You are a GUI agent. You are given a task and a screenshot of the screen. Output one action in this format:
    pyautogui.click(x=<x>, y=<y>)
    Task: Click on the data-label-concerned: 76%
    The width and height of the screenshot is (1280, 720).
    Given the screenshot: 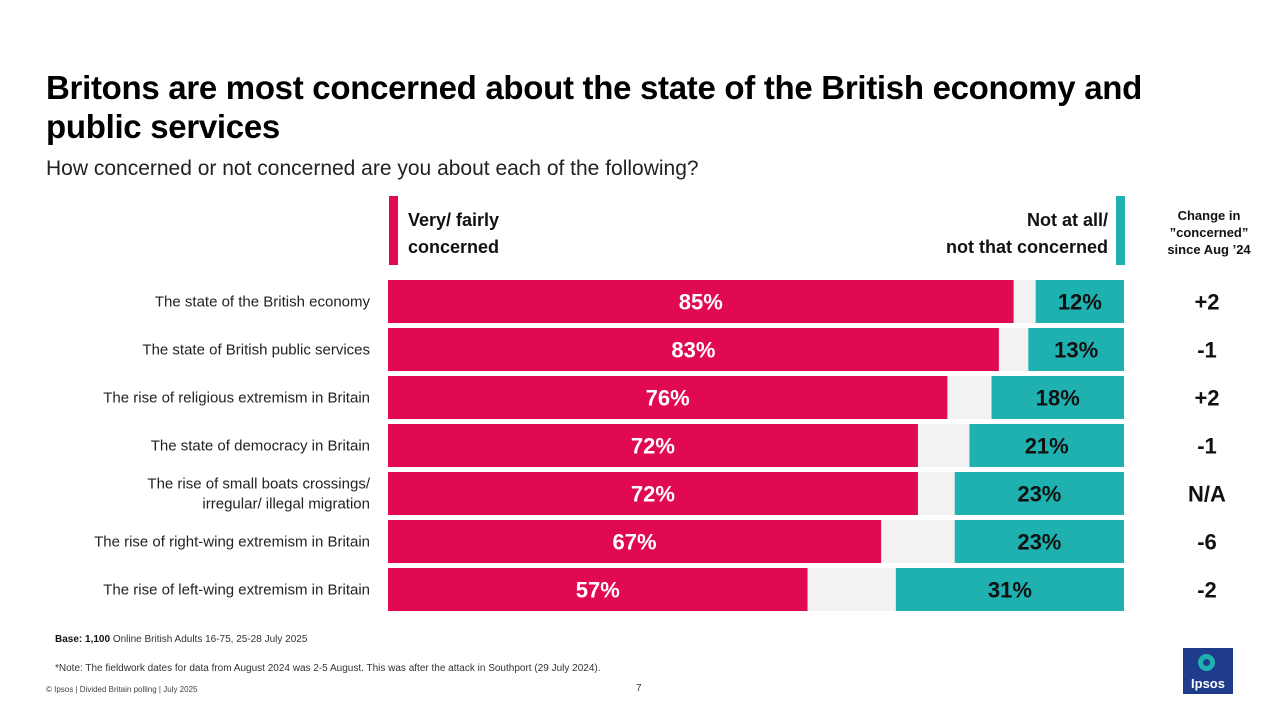 What is the action you would take?
    pyautogui.click(x=668, y=398)
    